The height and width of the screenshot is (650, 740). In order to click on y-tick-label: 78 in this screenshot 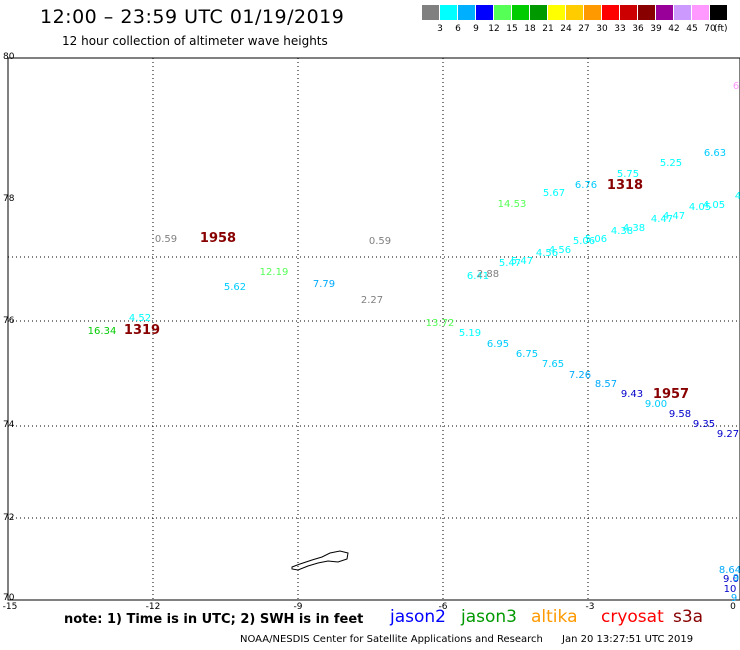, I will do `click(9, 199)`.